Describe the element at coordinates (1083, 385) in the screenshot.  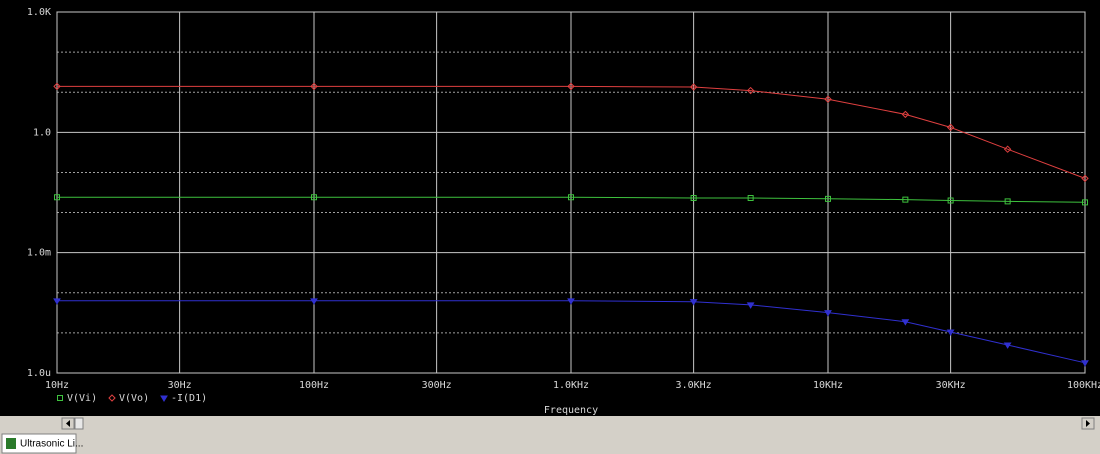
I see `x-tick-label: 100KHz` at that location.